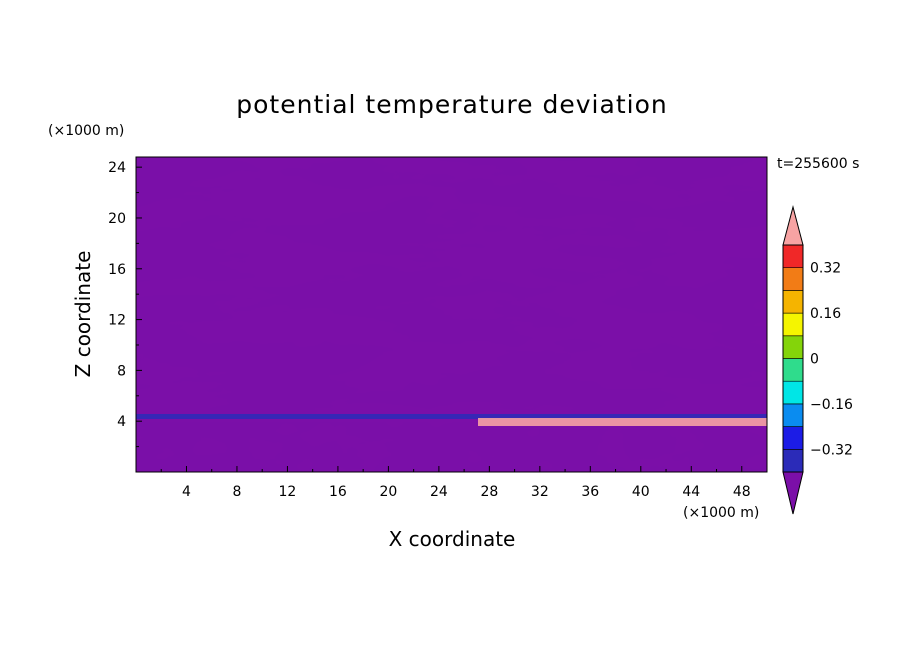  Describe the element at coordinates (831, 450) in the screenshot. I see `colorbar-label: −0.32` at that location.